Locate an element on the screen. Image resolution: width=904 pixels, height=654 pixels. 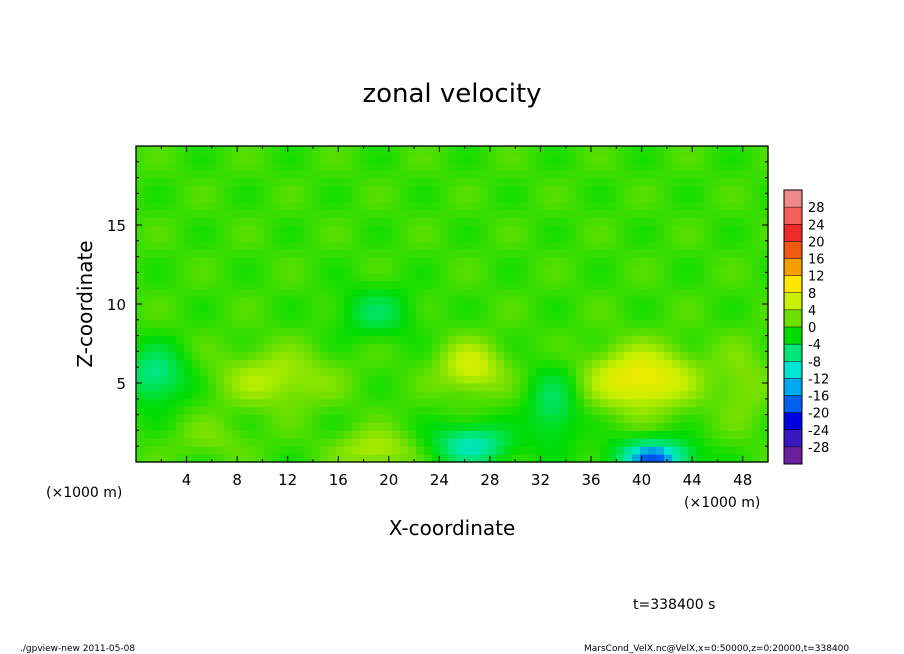
x-unit-note-right: (×1000 m) is located at coordinates (722, 503).